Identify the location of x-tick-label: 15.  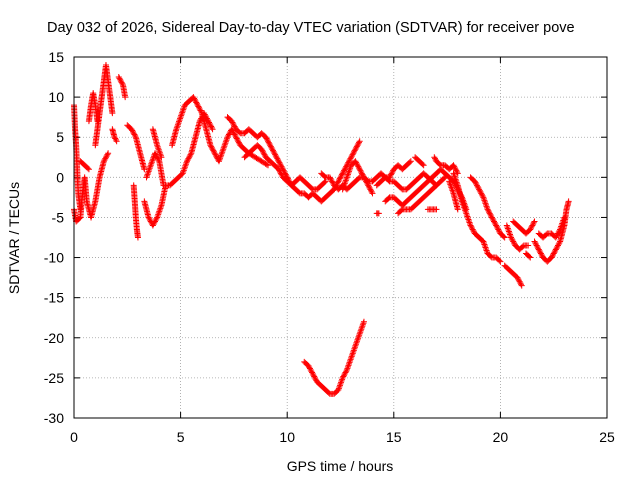
(394, 437).